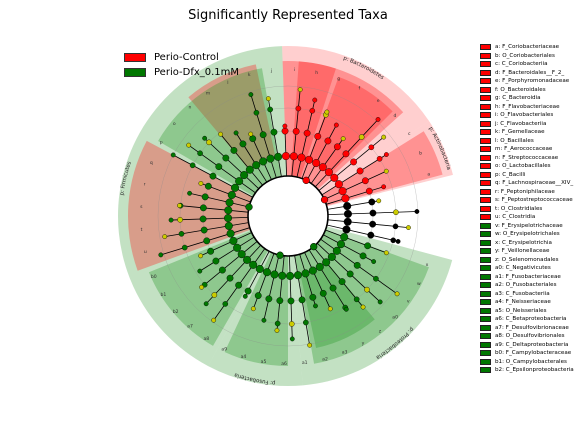  Describe the element at coordinates (408, 302) in the screenshot. I see `ring-letter: v` at that location.